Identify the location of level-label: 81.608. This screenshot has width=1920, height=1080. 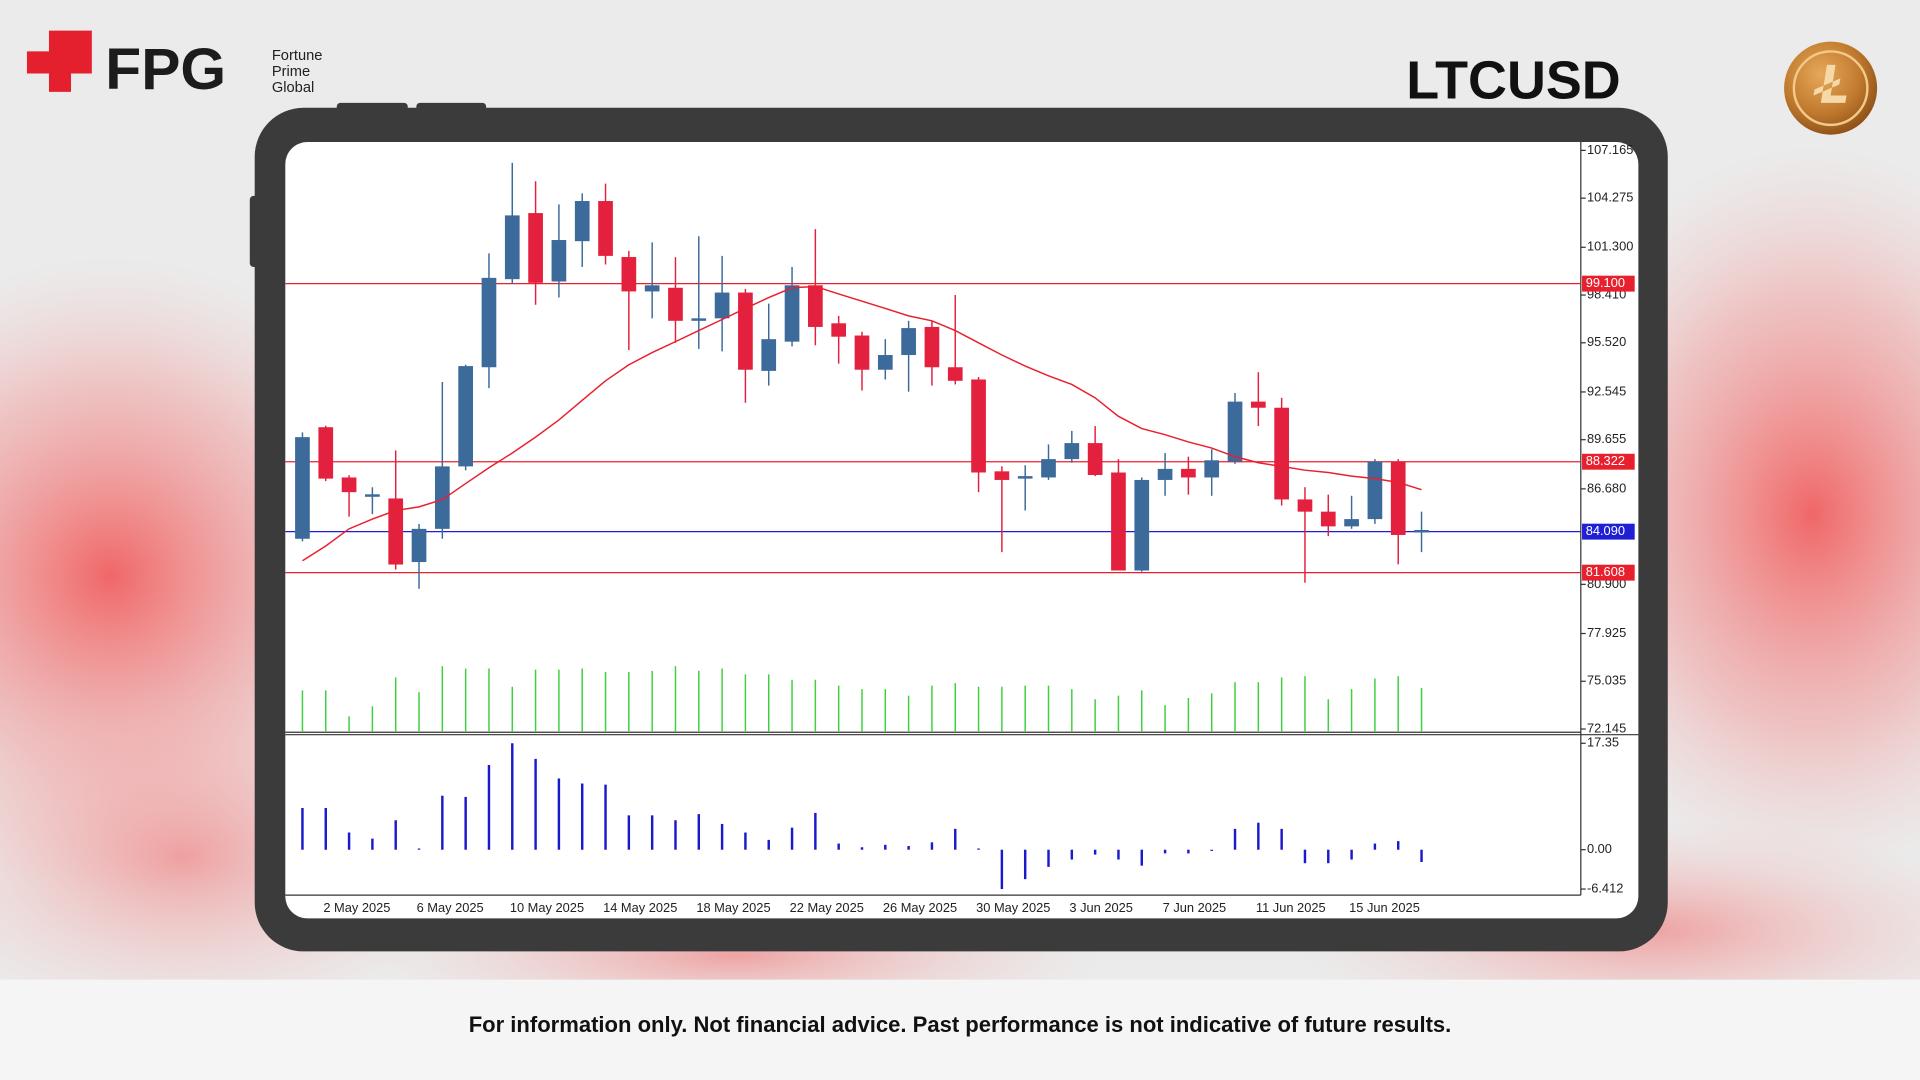
(1605, 571).